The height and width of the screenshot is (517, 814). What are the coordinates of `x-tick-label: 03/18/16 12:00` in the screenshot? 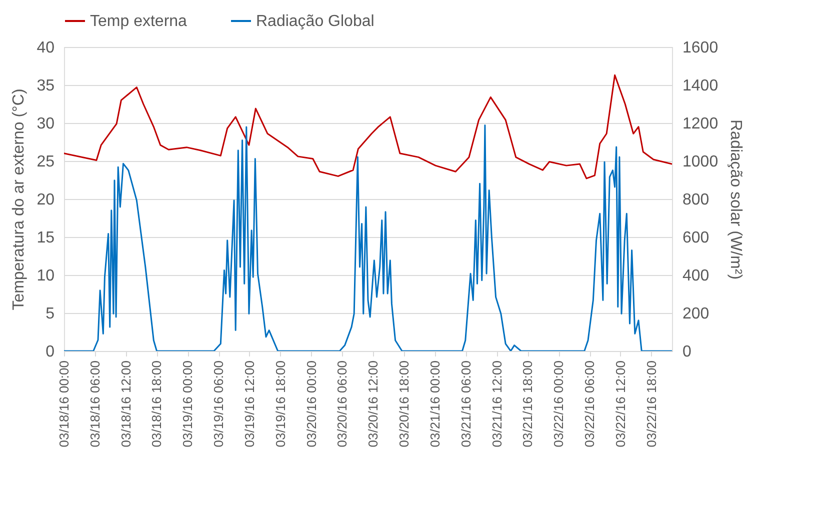 It's located at (126, 404).